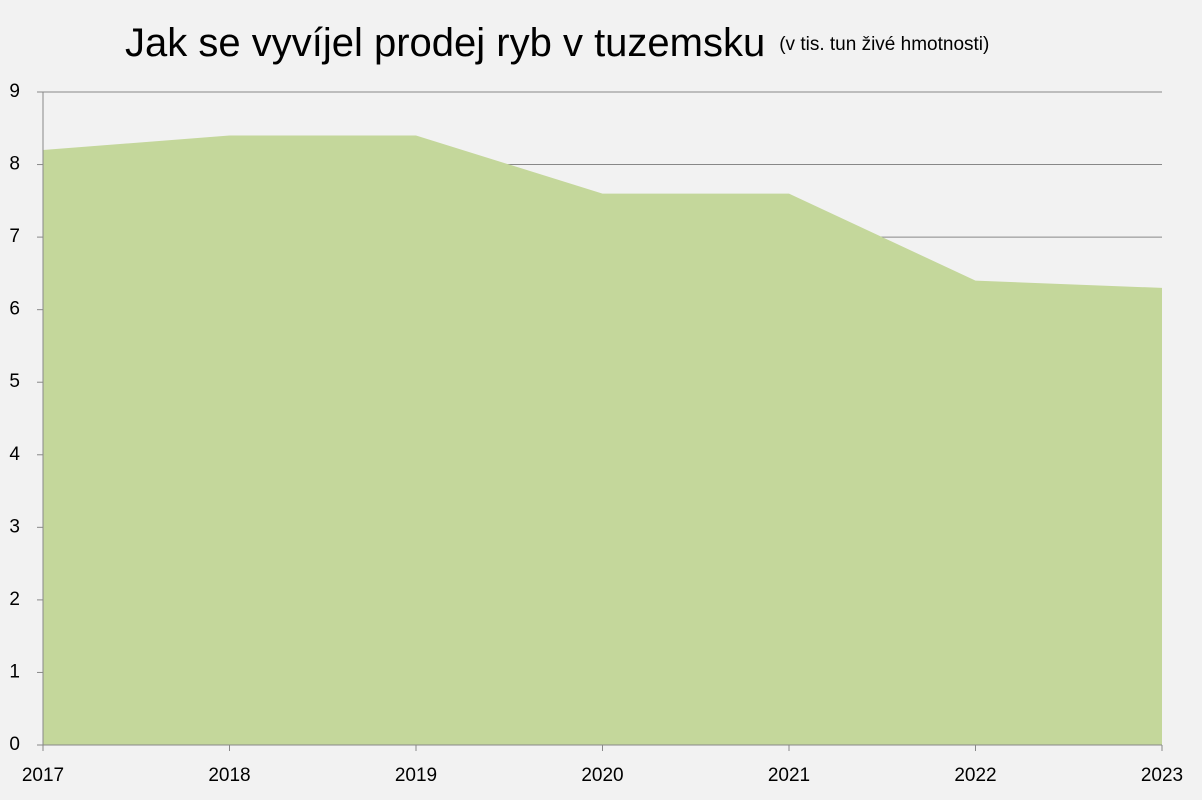  What do you see at coordinates (14, 309) in the screenshot?
I see `y-tick-label: 6` at bounding box center [14, 309].